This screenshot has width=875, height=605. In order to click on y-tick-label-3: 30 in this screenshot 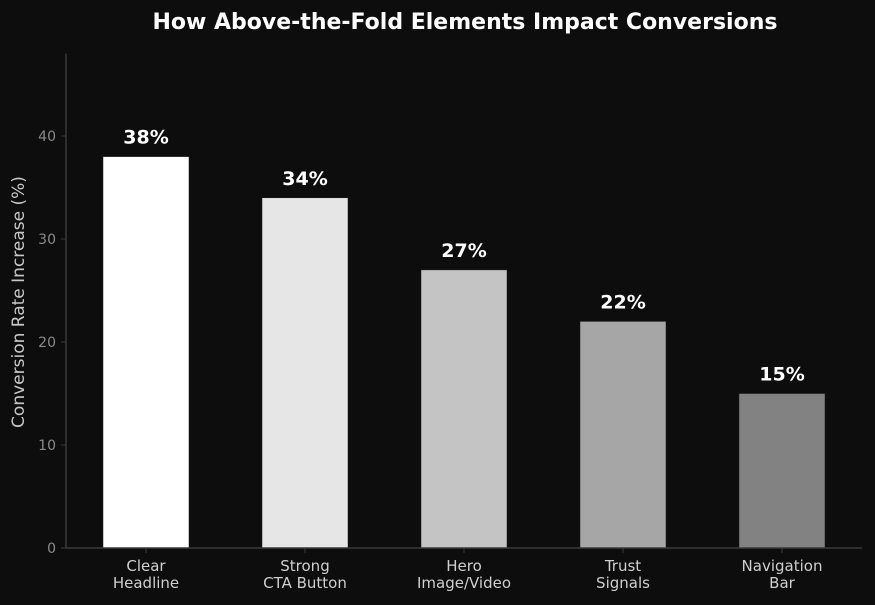, I will do `click(47, 240)`.